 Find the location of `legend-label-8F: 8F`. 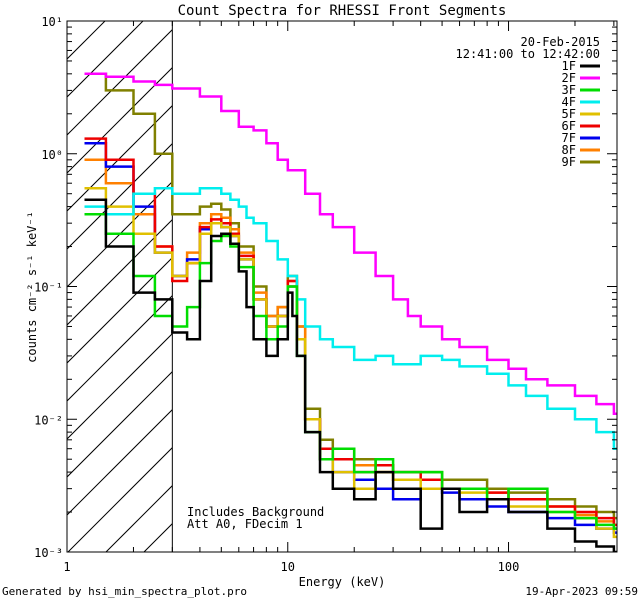

legend-label-8F: 8F is located at coordinates (569, 150).